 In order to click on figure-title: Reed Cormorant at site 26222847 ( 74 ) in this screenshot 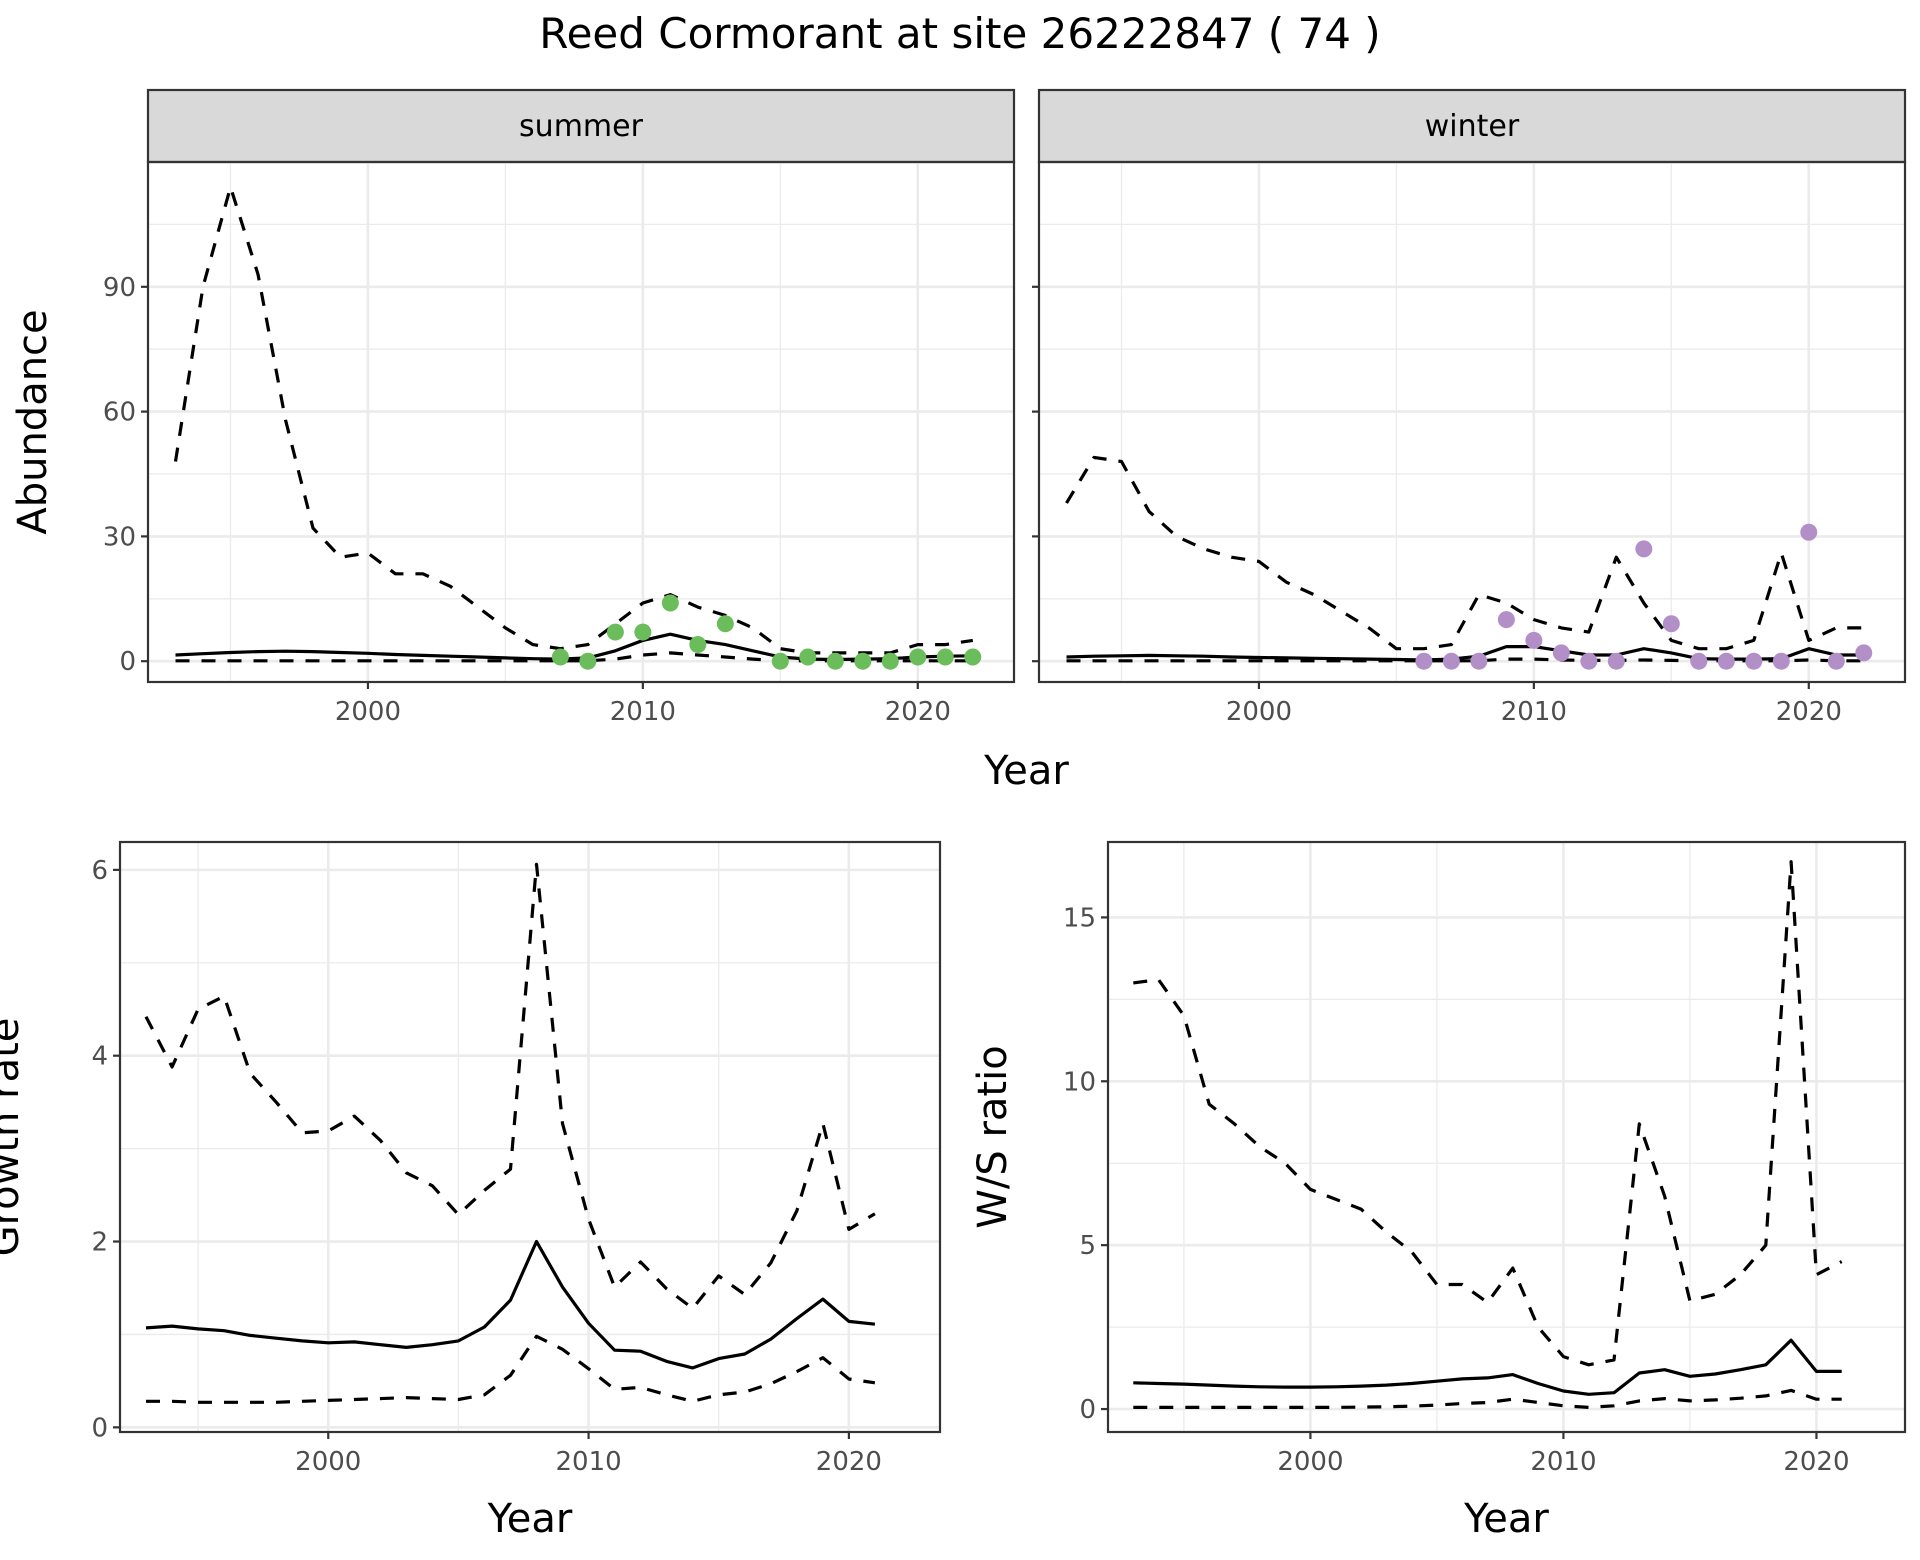, I will do `click(959, 33)`.